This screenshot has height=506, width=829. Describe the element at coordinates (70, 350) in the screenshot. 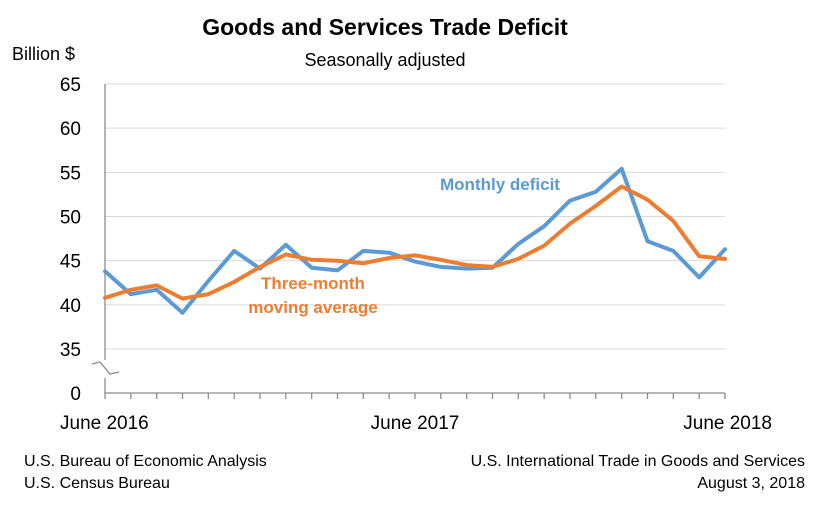

I see `y-tick-label: 35` at that location.